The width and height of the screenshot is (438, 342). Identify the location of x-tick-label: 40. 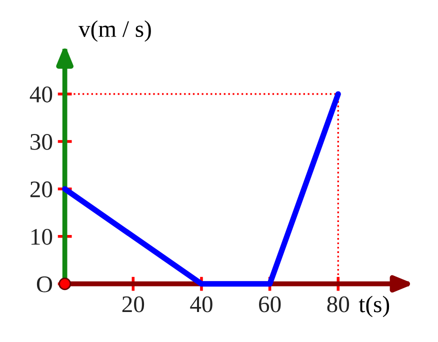
(201, 304).